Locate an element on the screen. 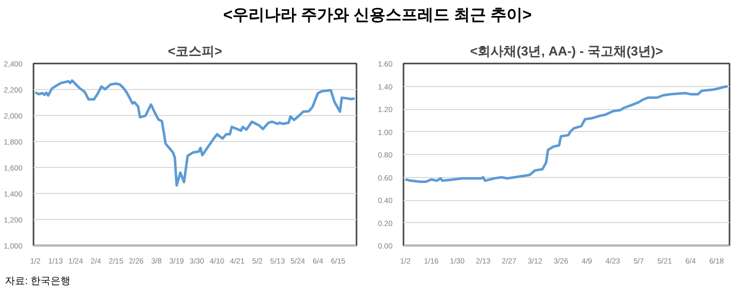  text: 자료: 한국은행 is located at coordinates (38, 282).